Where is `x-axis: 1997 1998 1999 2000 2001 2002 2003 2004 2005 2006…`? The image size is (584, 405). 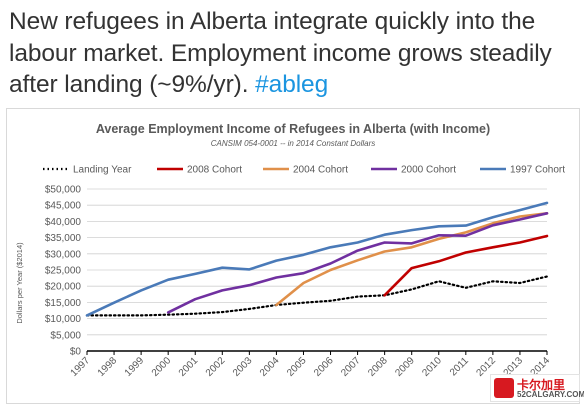
x-axis: 1997 1998 1999 2000 2001 2002 2003 2004 2005 2006… is located at coordinates (310, 365).